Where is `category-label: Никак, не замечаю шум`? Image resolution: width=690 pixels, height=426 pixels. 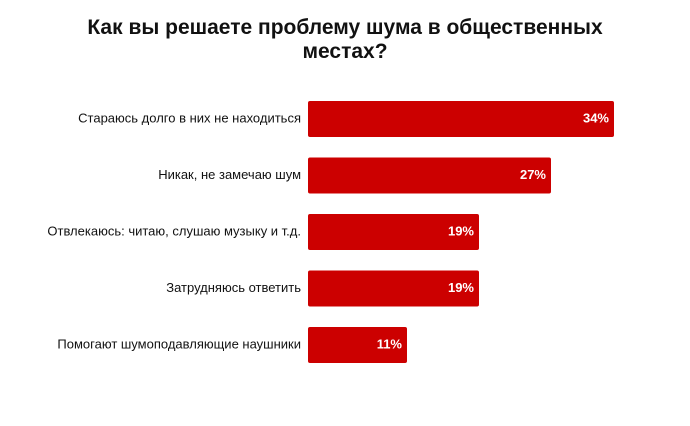 category-label: Никак, не замечаю шум is located at coordinates (229, 174).